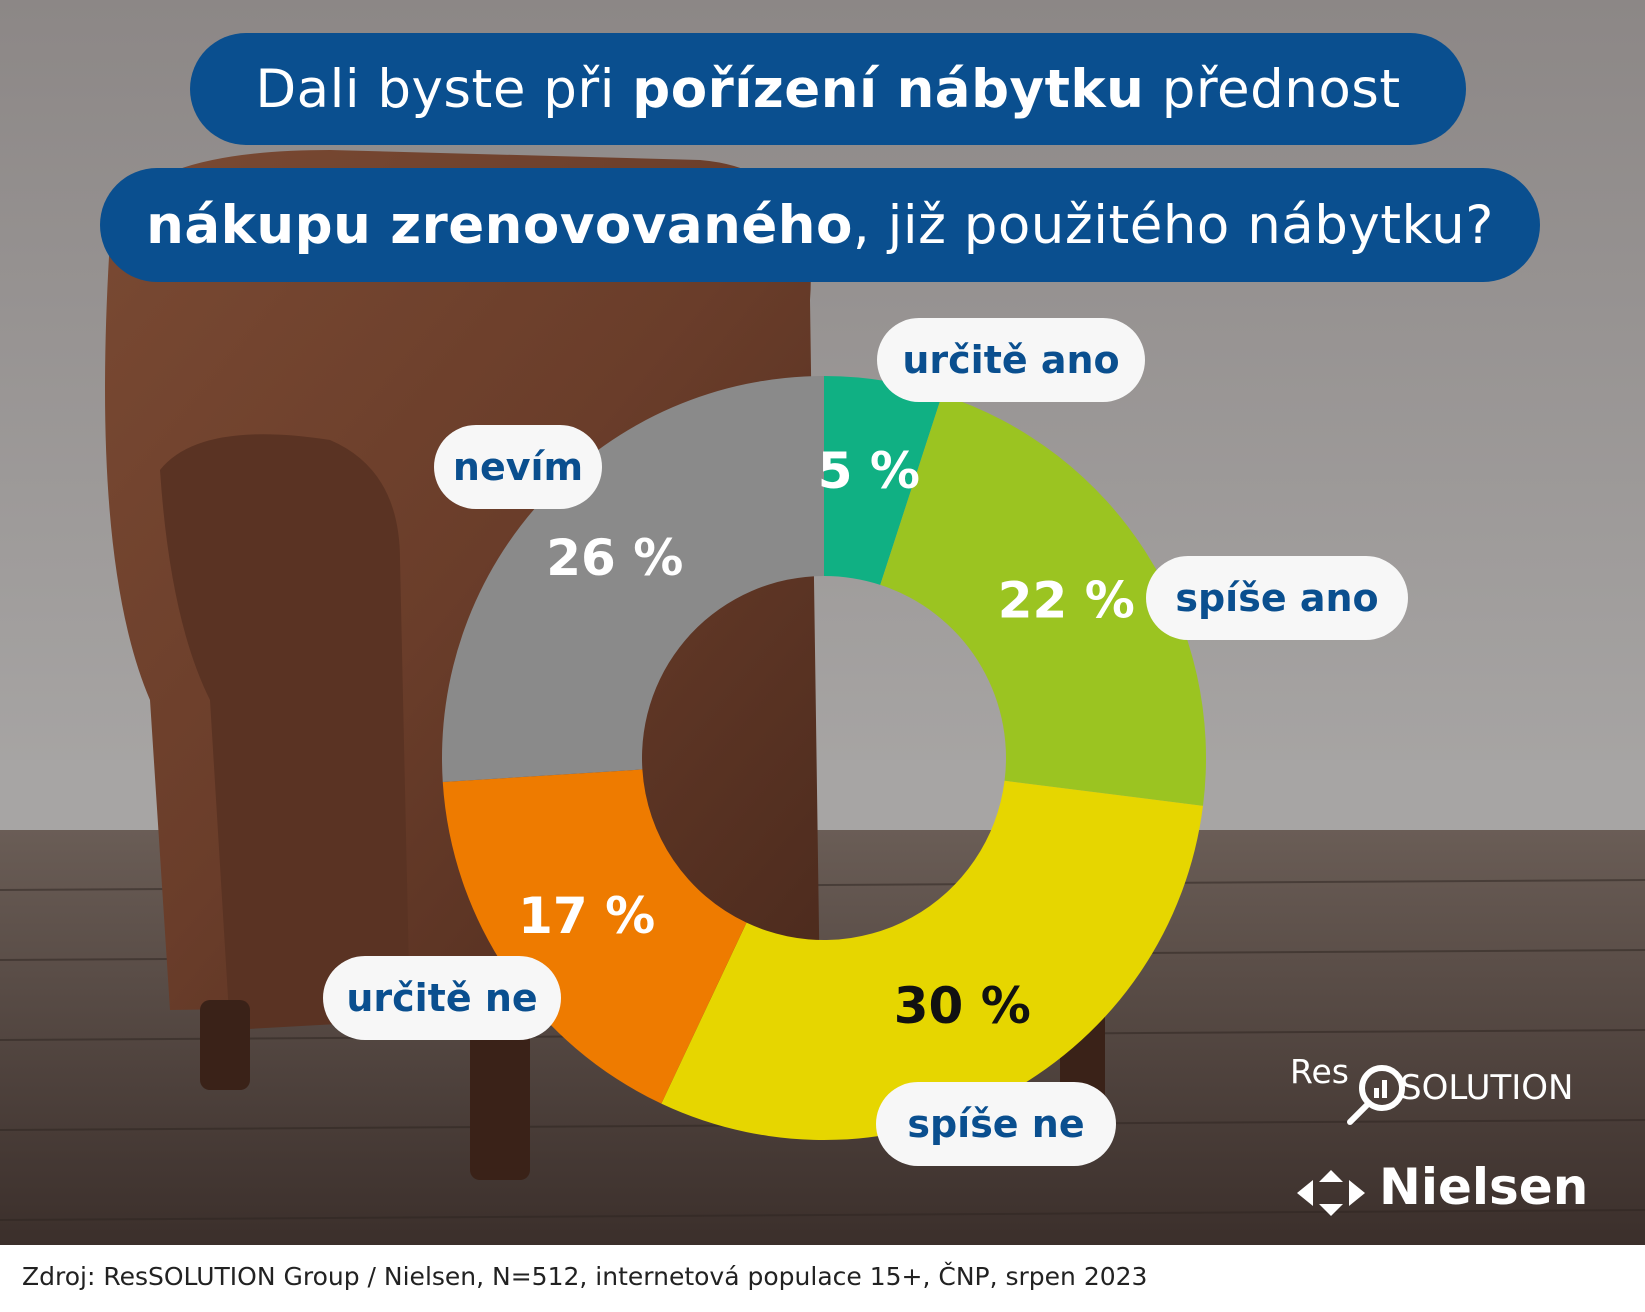 The image size is (1645, 1312). What do you see at coordinates (869, 471) in the screenshot?
I see `slice-value-label-0: 5 %` at bounding box center [869, 471].